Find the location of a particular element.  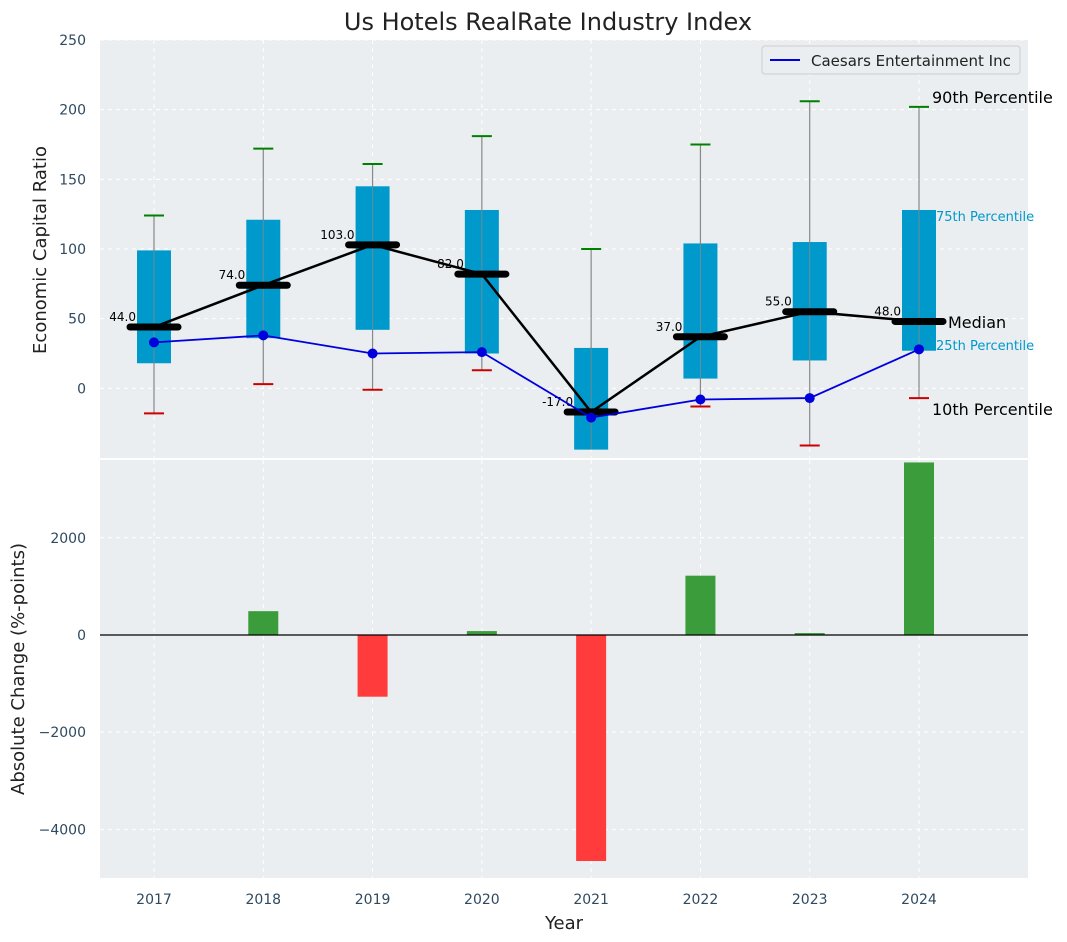

company-point-2021 is located at coordinates (591, 417).